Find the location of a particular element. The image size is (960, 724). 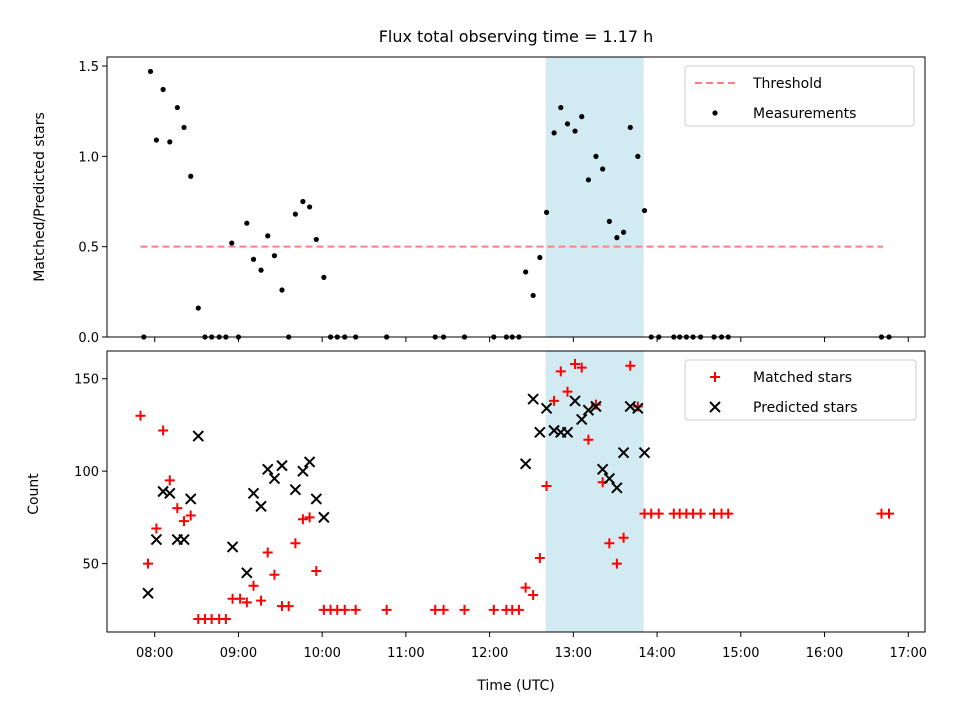

top-y-tick-label: 0.0 is located at coordinates (88, 338).